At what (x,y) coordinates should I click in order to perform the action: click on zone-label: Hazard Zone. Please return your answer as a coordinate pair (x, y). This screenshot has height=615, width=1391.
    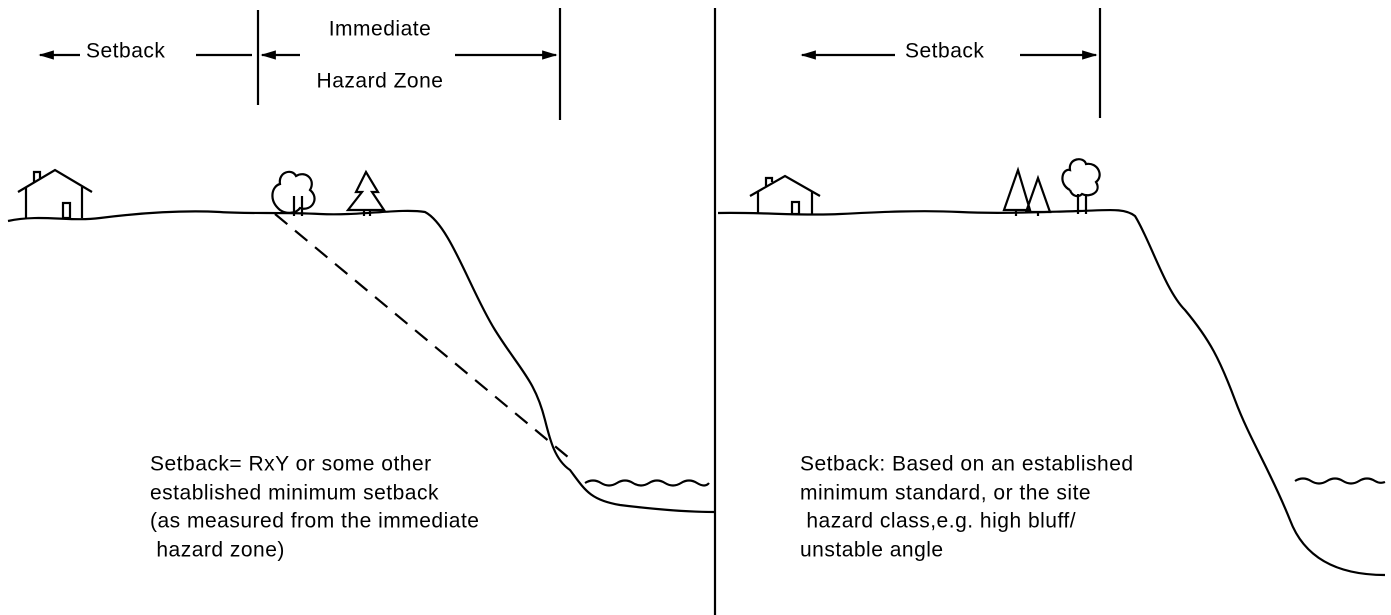
    Looking at the image, I should click on (380, 81).